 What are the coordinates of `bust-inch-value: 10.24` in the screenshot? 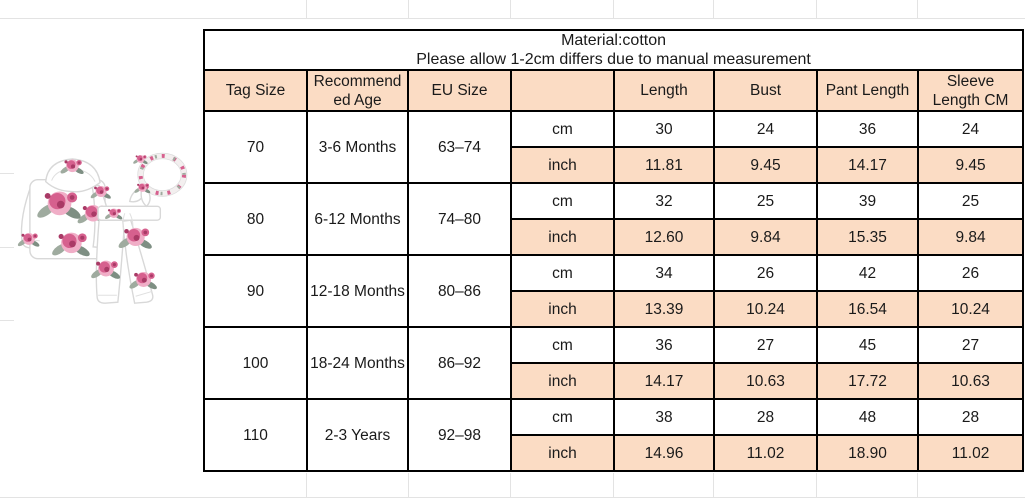 It's located at (765, 309).